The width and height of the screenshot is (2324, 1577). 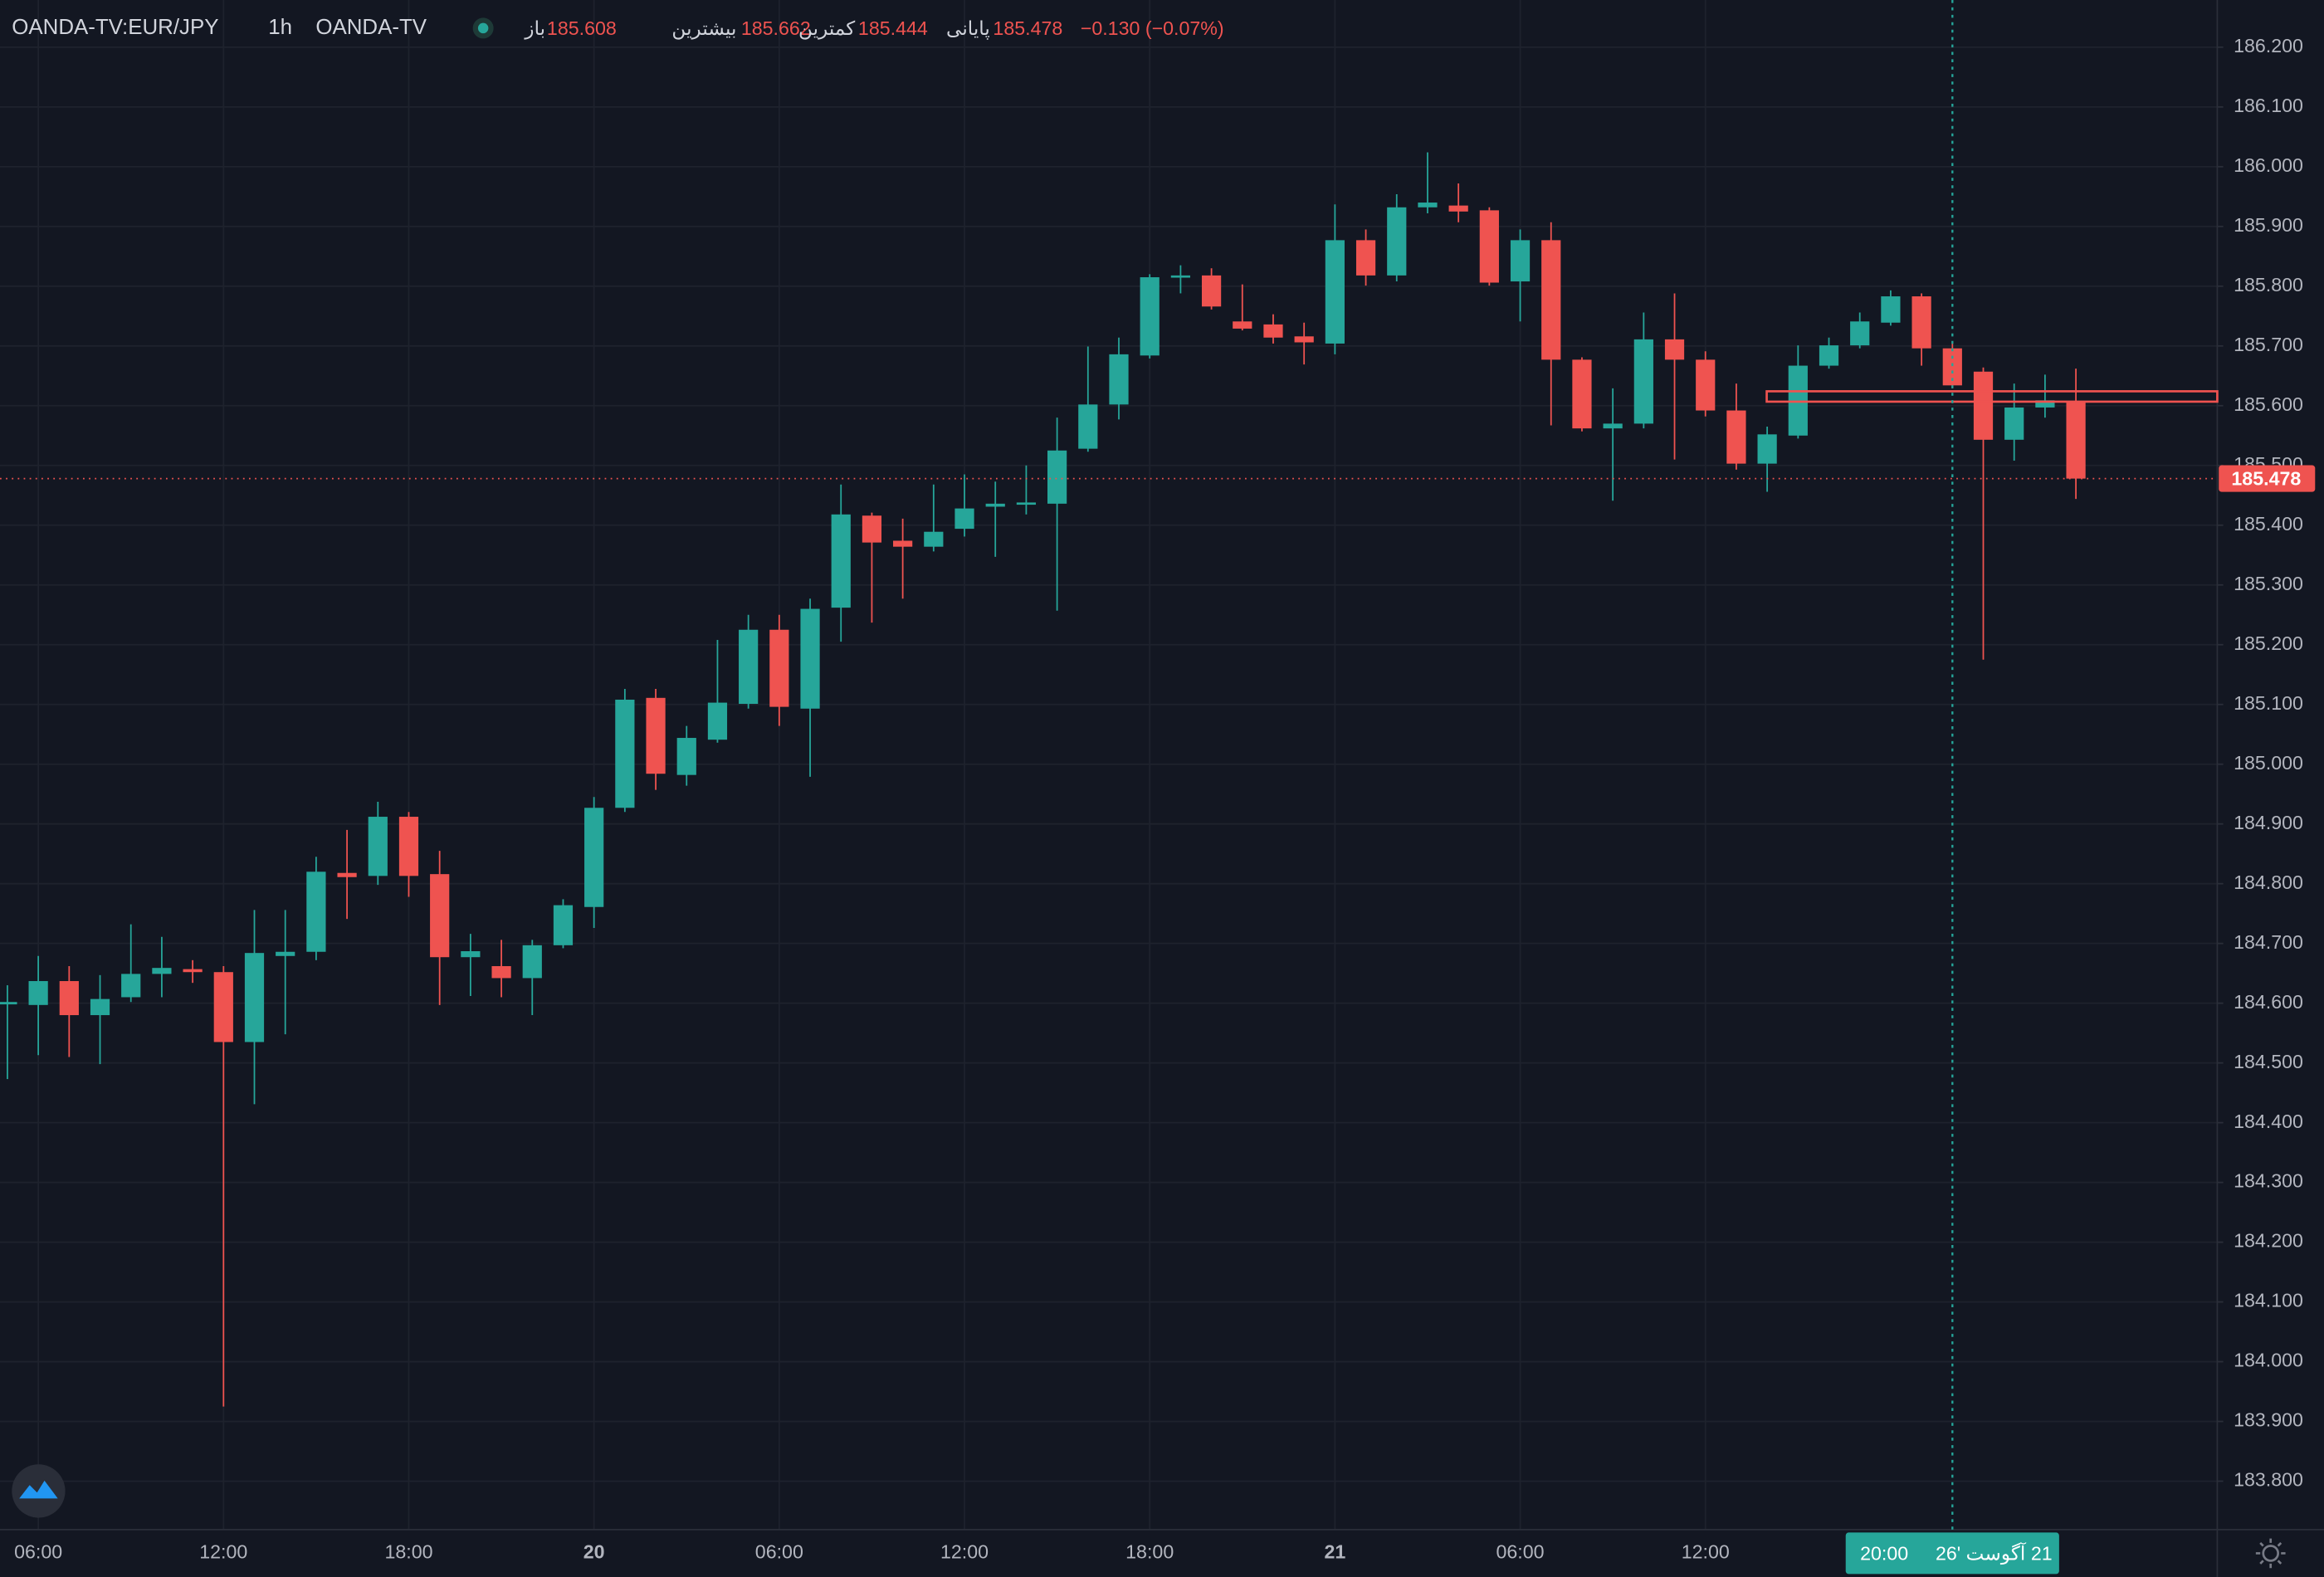 I want to click on x-tick-label: 20, so click(x=594, y=1552).